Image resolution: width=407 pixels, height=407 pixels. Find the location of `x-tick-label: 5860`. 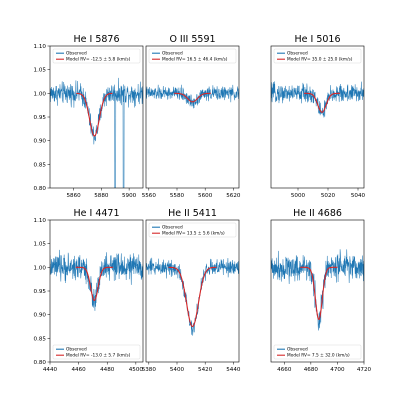

x-tick-label: 5860 is located at coordinates (73, 196).